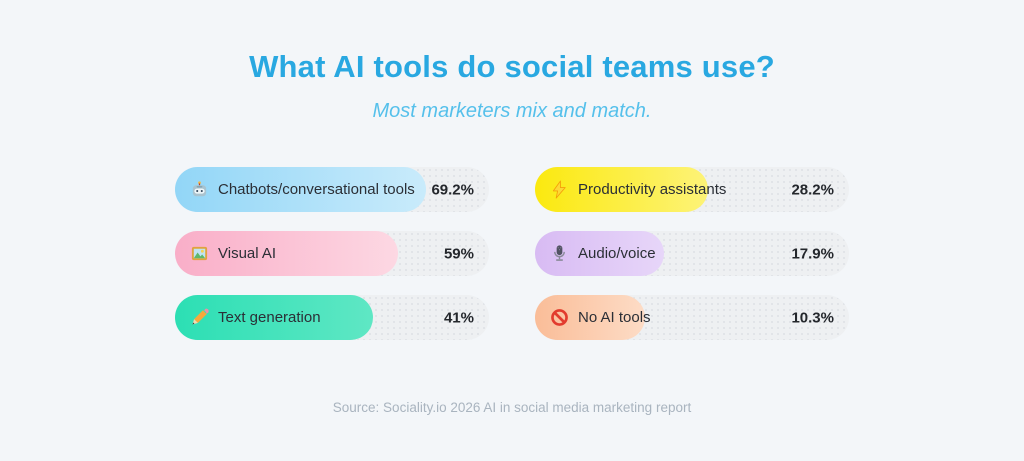 The image size is (1024, 461). Describe the element at coordinates (559, 253) in the screenshot. I see `microphone-icon` at that location.